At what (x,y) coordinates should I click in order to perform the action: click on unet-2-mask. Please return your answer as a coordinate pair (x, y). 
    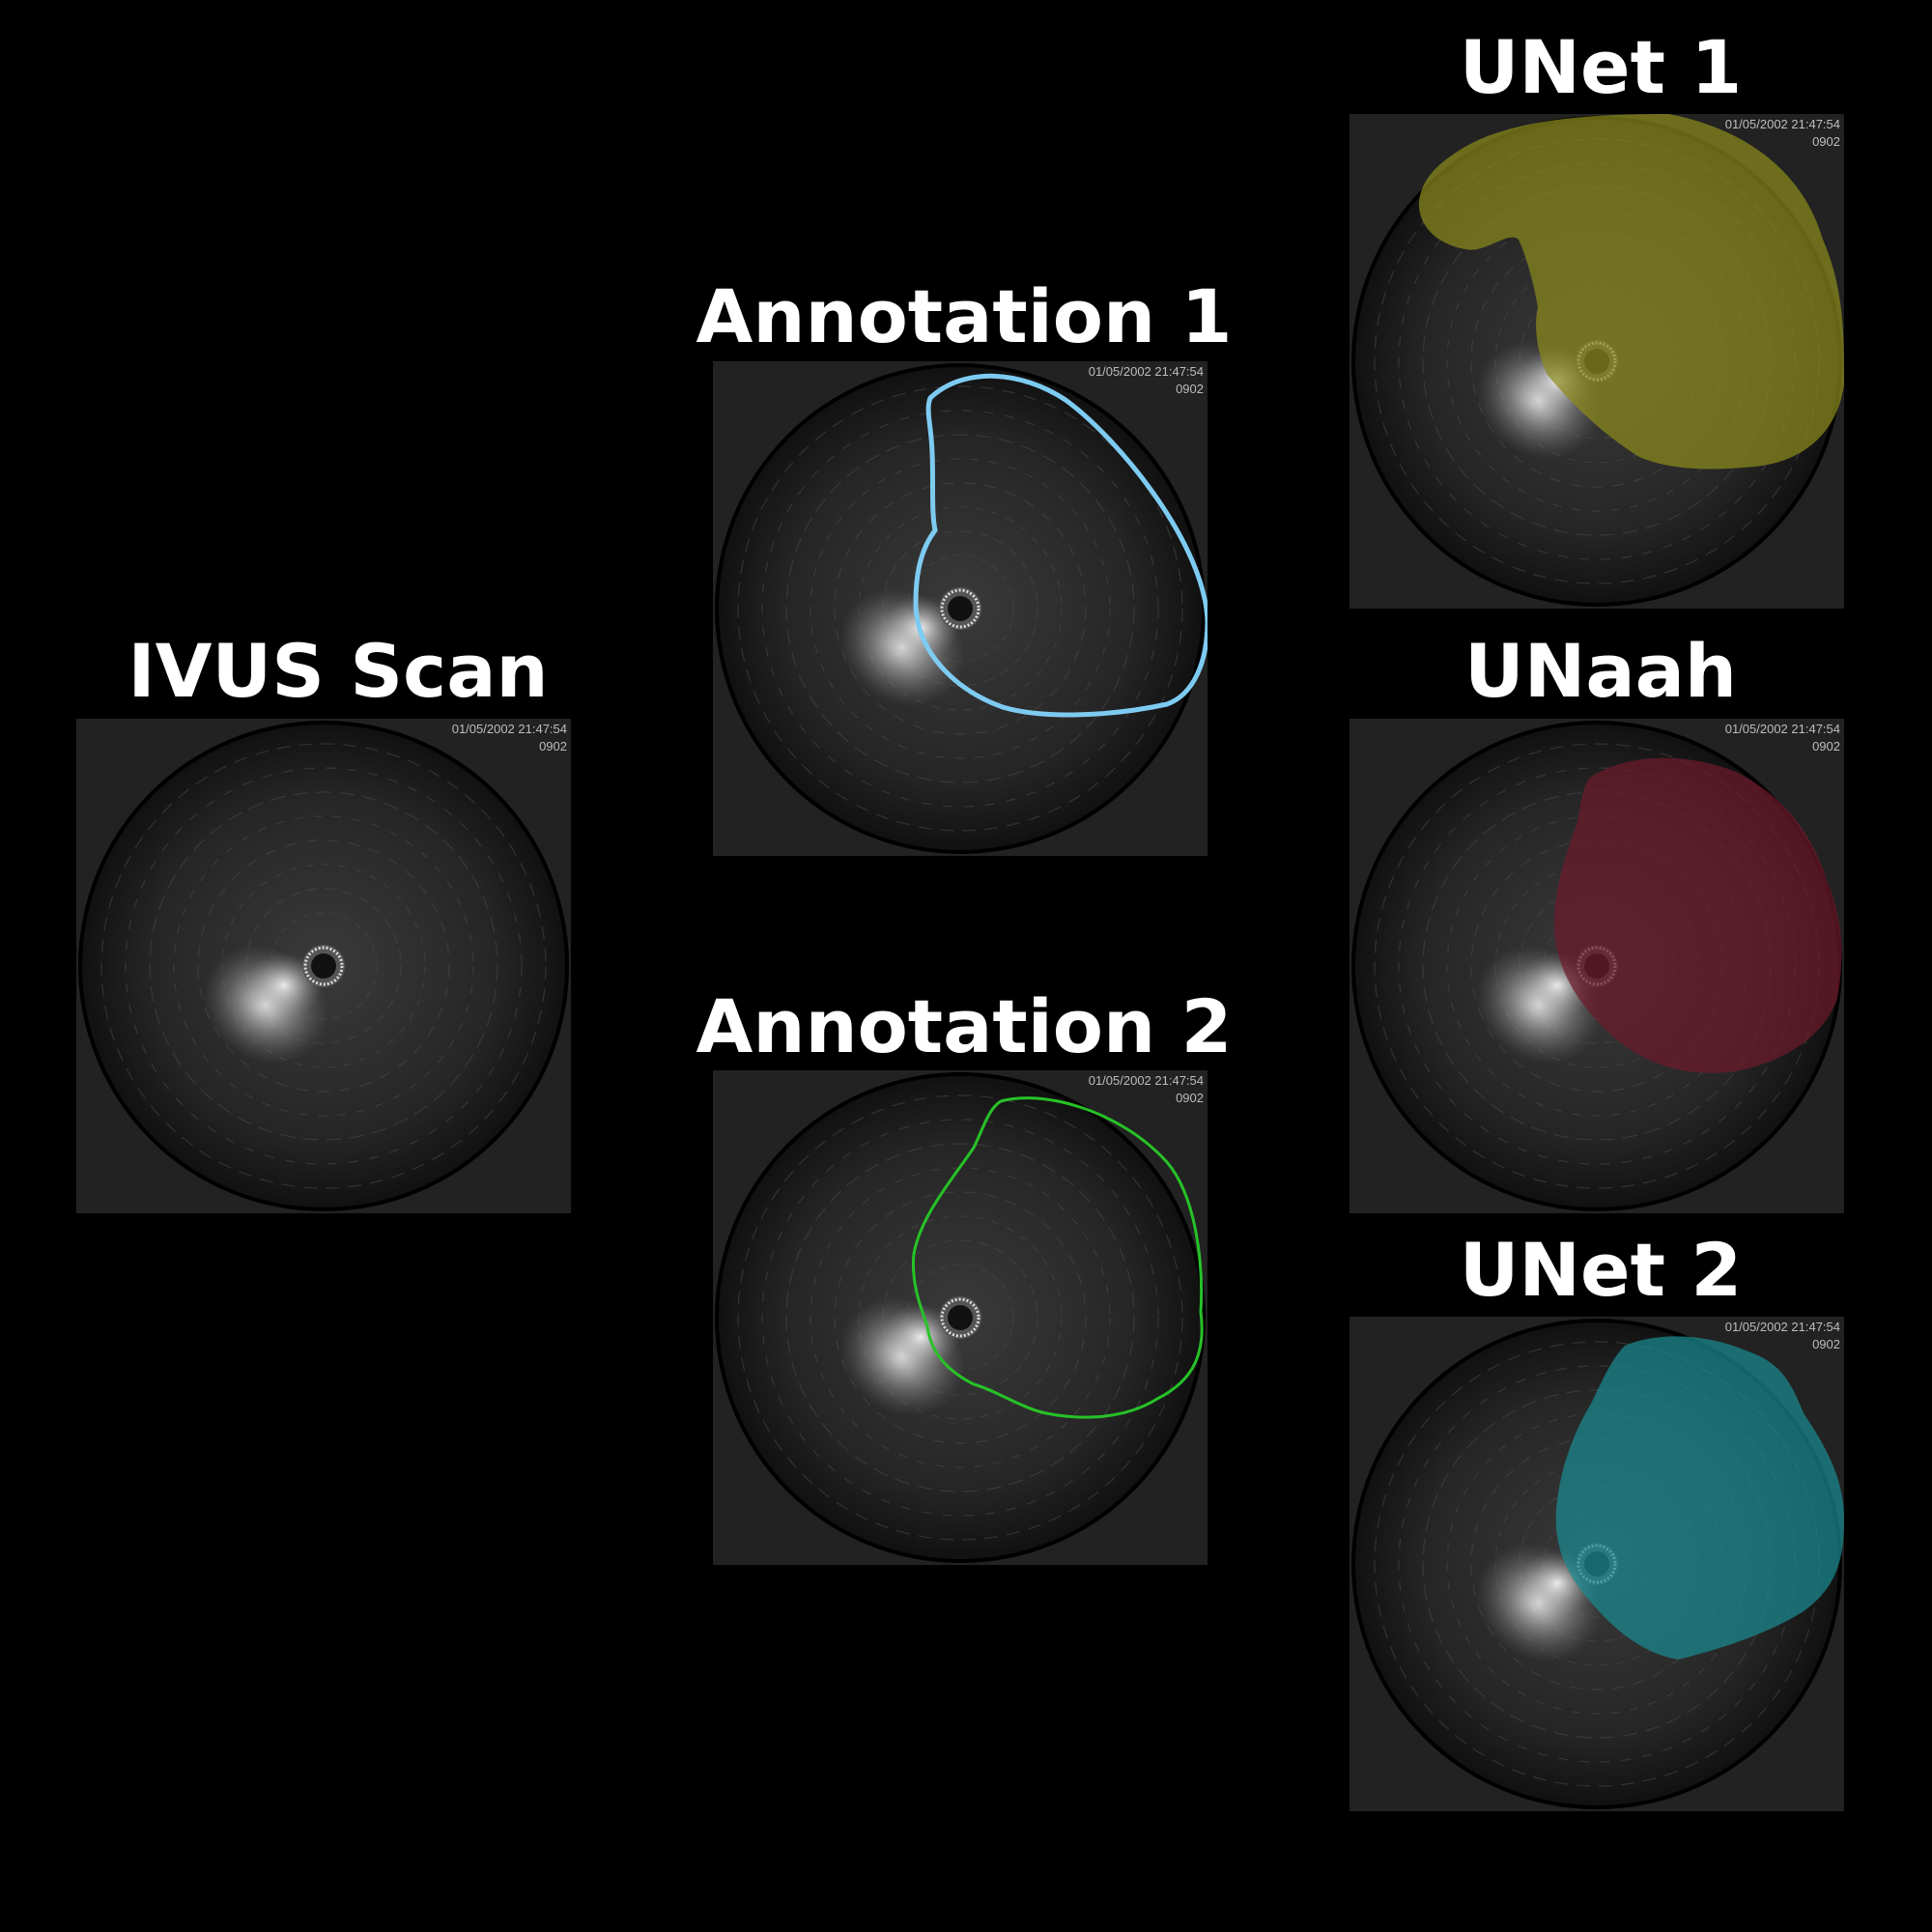
    Looking at the image, I should click on (1699, 1498).